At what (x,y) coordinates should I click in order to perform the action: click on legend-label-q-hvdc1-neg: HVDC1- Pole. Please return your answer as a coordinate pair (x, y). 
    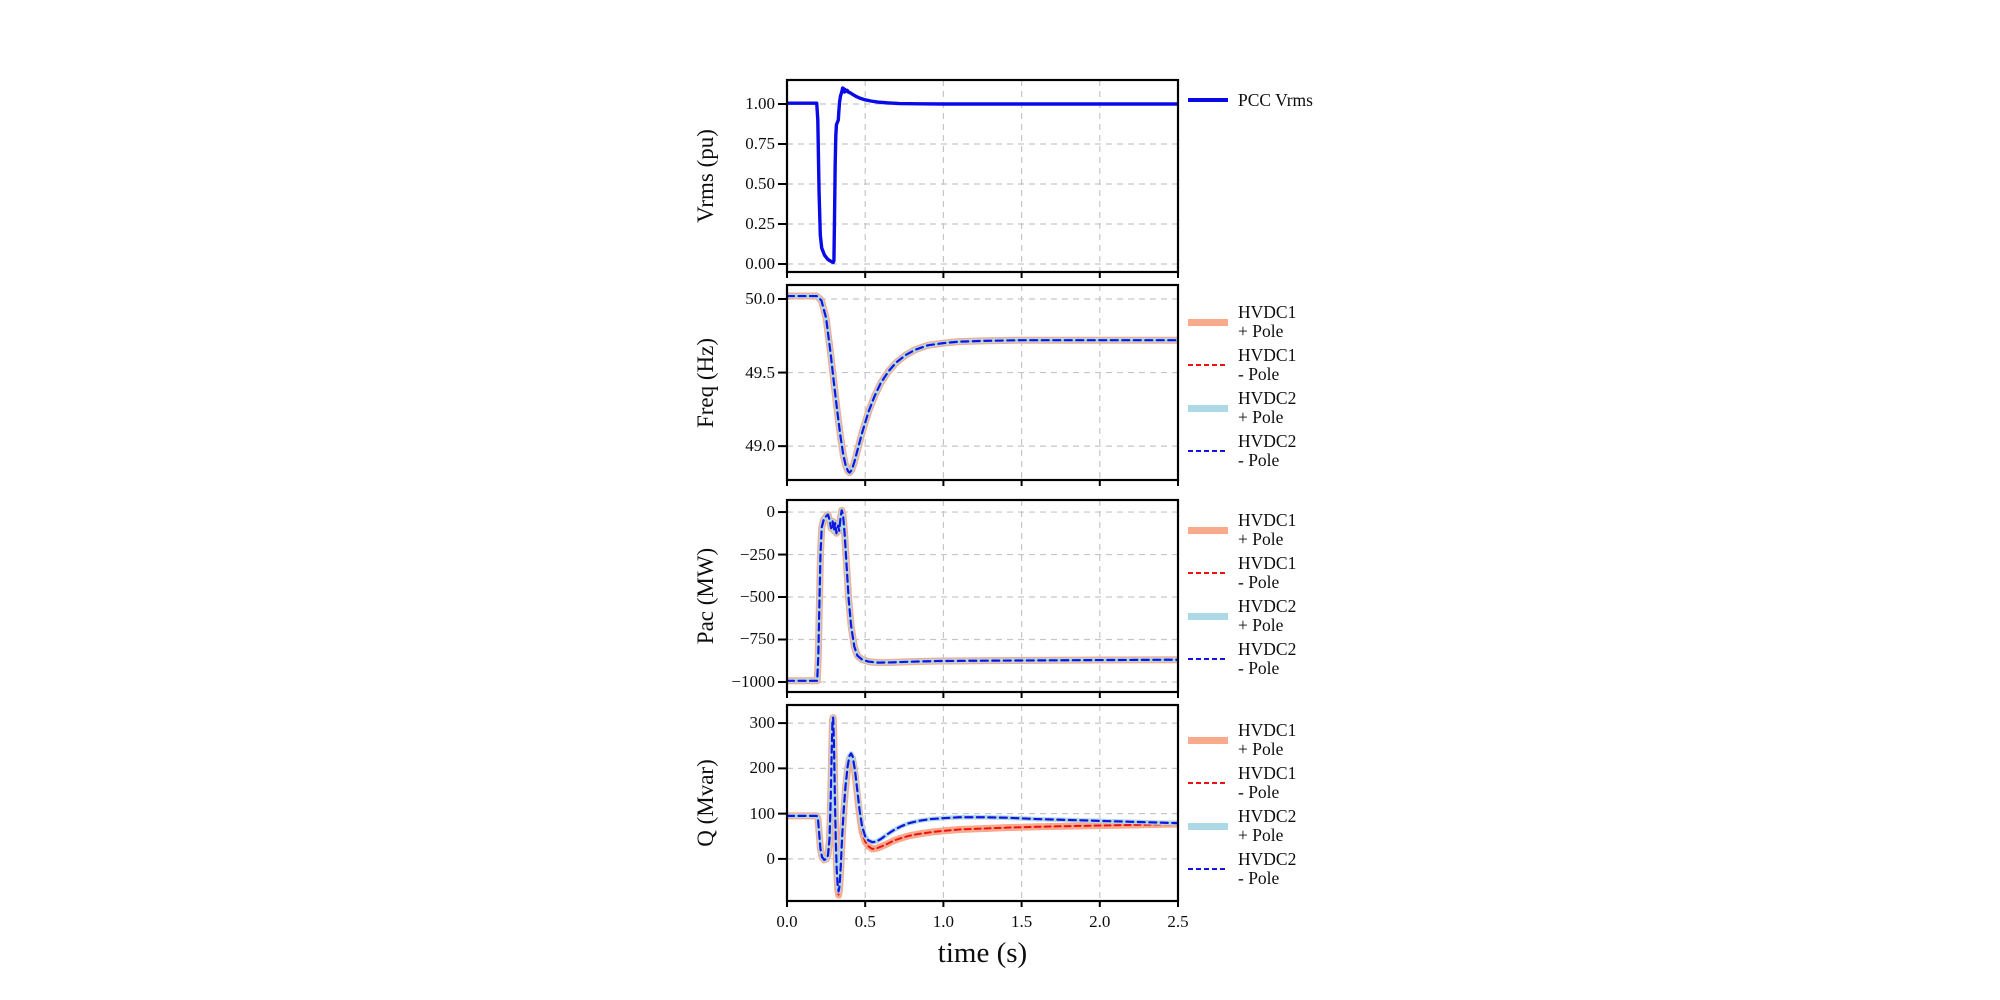
    Looking at the image, I should click on (1267, 783).